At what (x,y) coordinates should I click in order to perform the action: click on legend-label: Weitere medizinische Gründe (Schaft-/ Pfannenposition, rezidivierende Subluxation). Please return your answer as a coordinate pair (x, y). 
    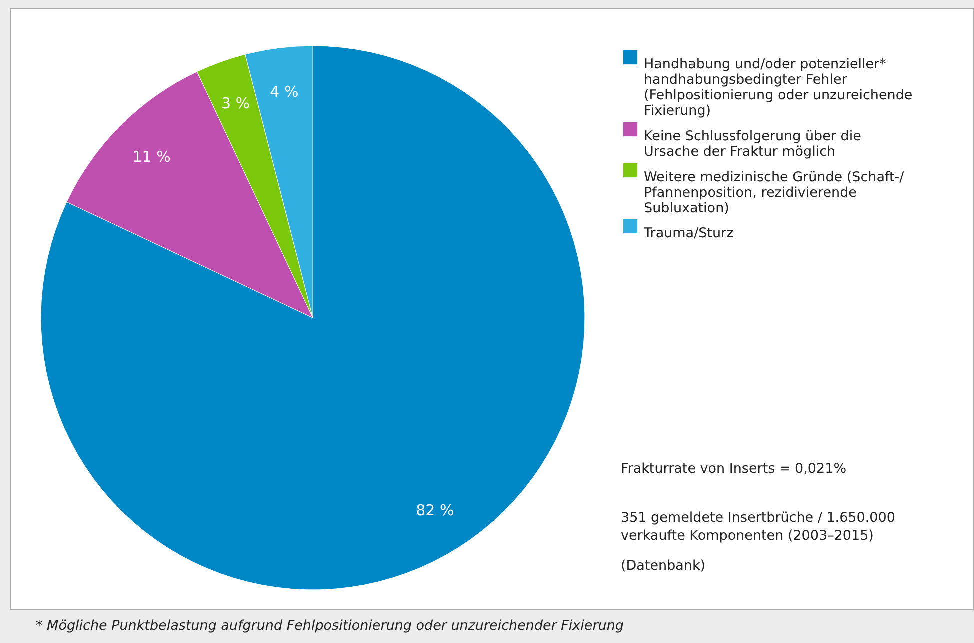
    Looking at the image, I should click on (774, 193).